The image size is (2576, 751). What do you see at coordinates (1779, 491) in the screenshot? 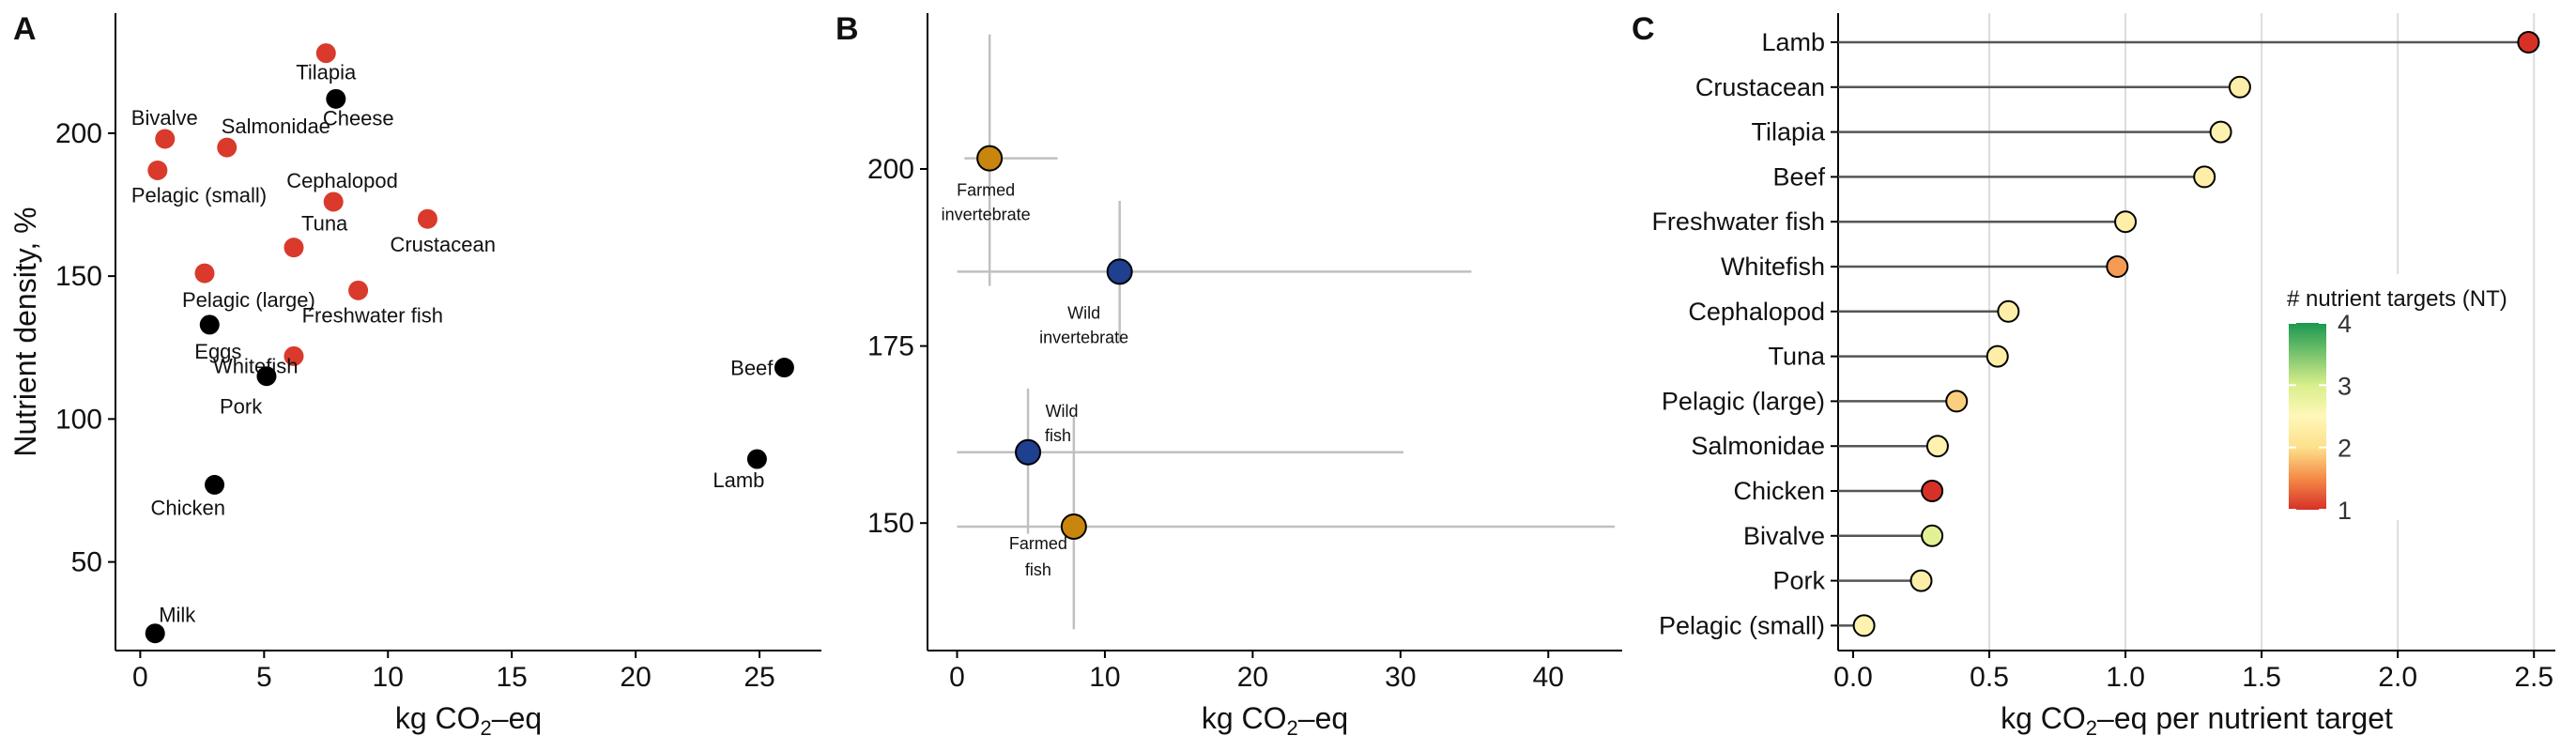
I see `category-label: Chicken` at bounding box center [1779, 491].